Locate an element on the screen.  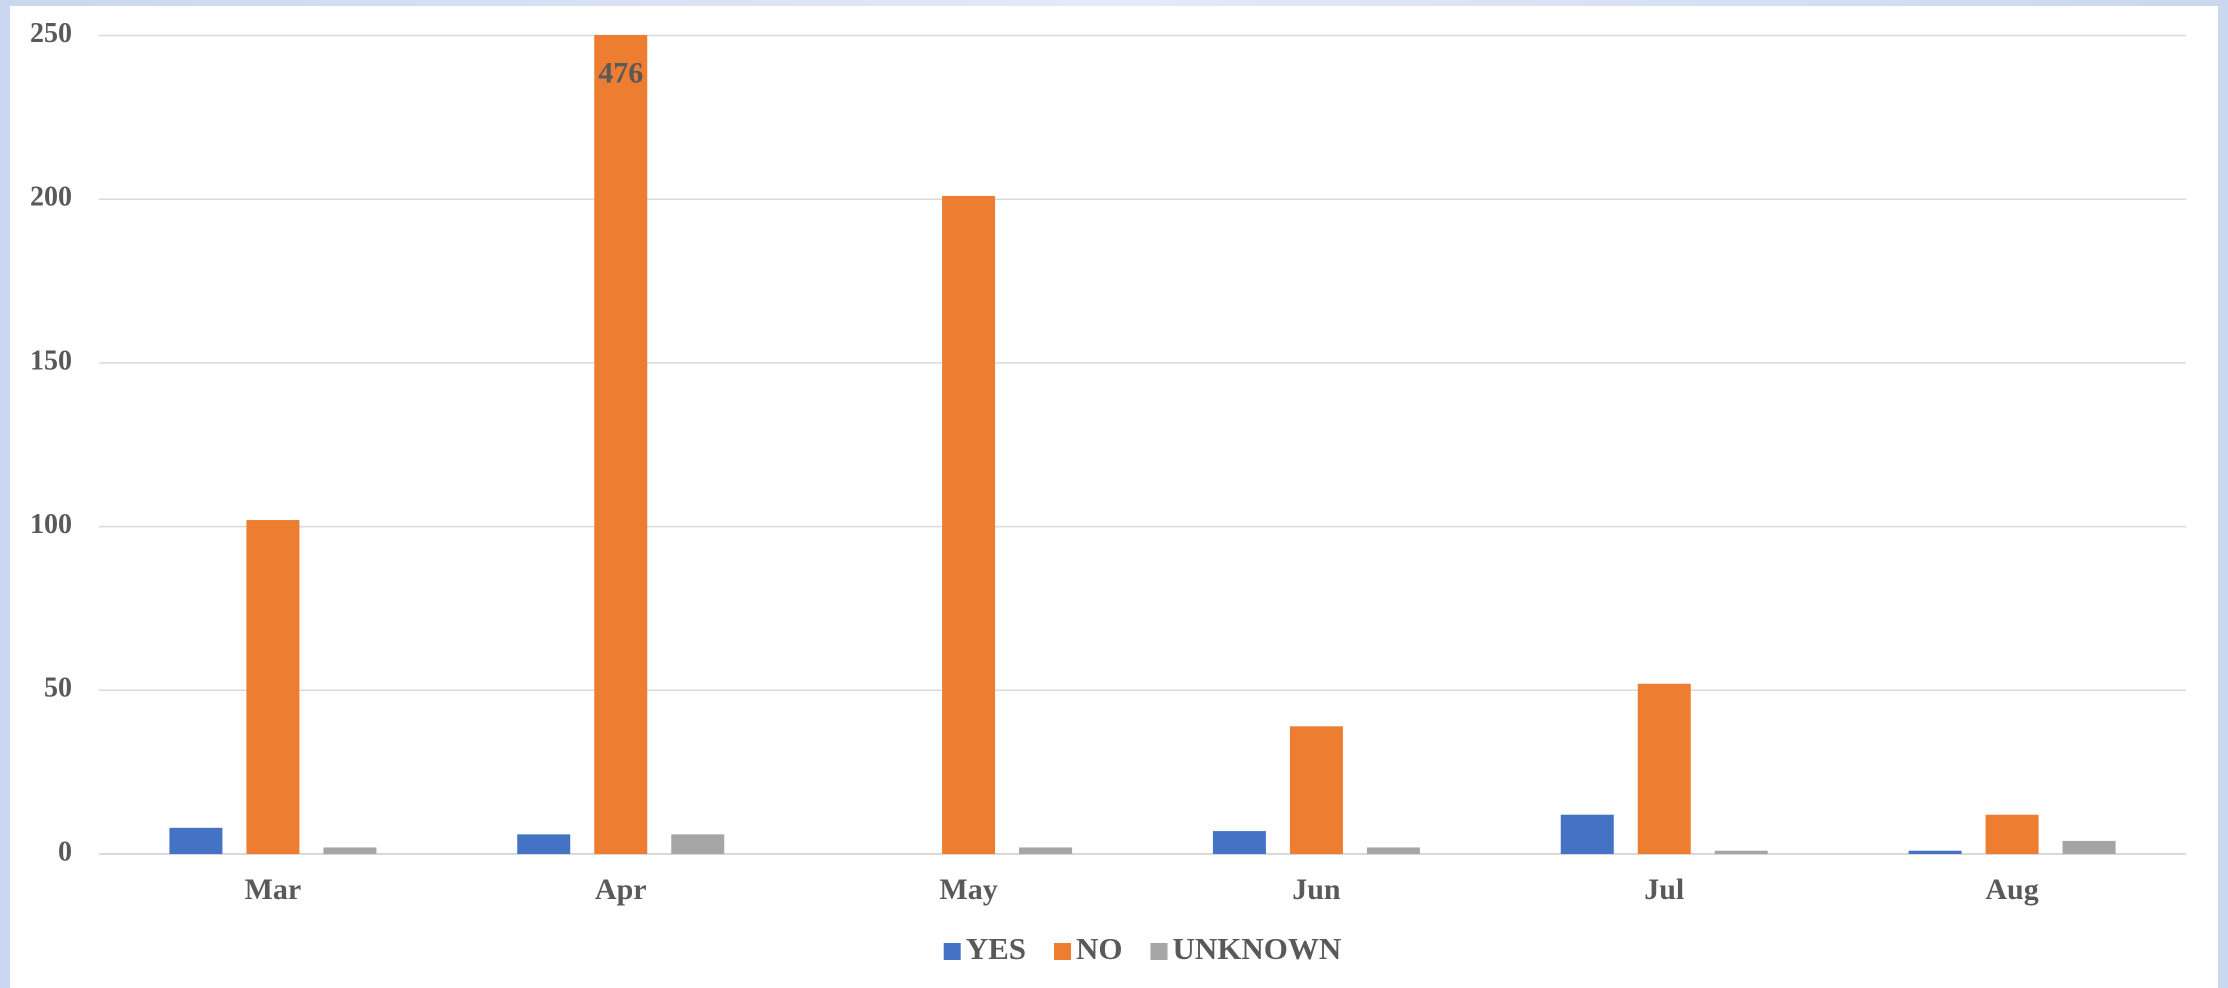
legend-label: UNKNOWN is located at coordinates (1257, 948).